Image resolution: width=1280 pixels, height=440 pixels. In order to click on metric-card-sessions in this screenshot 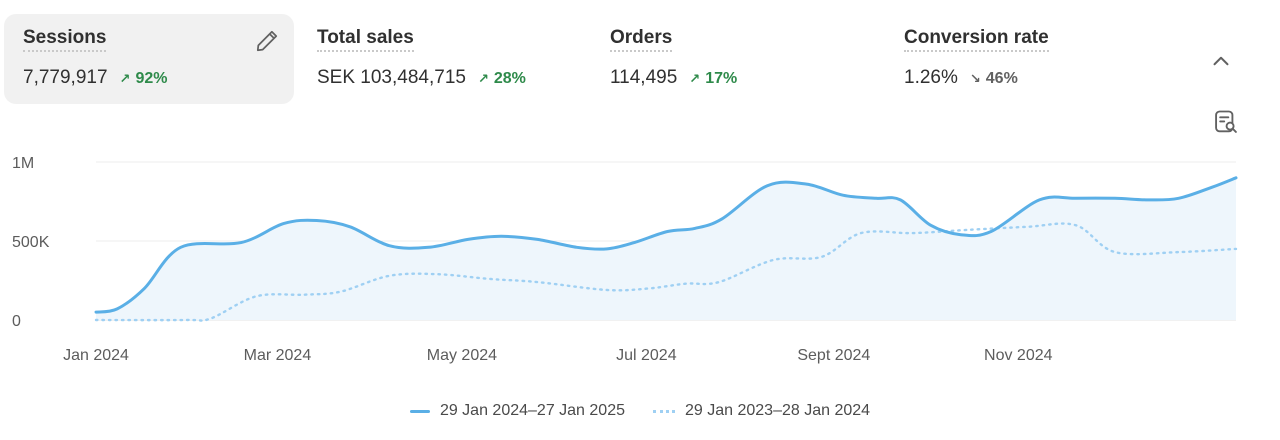, I will do `click(149, 59)`.